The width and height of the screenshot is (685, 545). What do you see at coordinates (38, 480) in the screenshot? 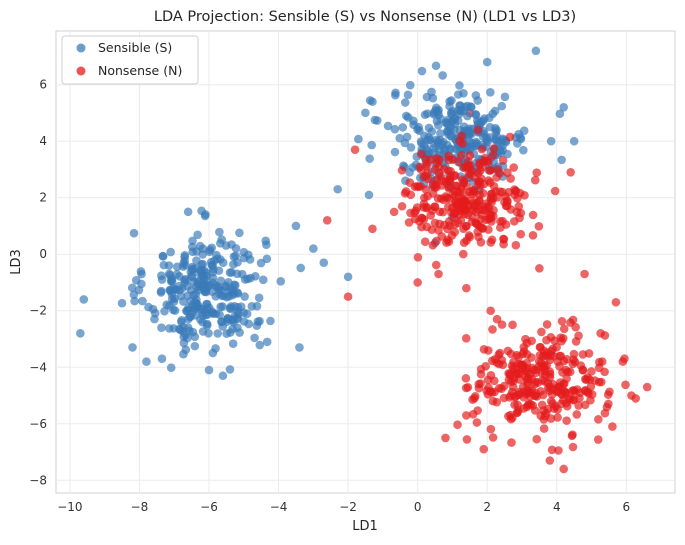
I see `y-tick-label: −8` at bounding box center [38, 480].